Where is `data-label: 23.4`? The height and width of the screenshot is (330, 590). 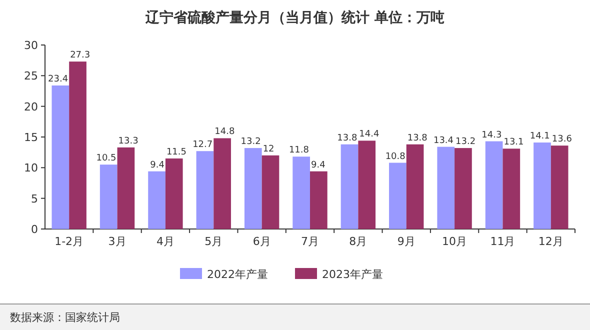 data-label: 23.4 is located at coordinates (58, 79).